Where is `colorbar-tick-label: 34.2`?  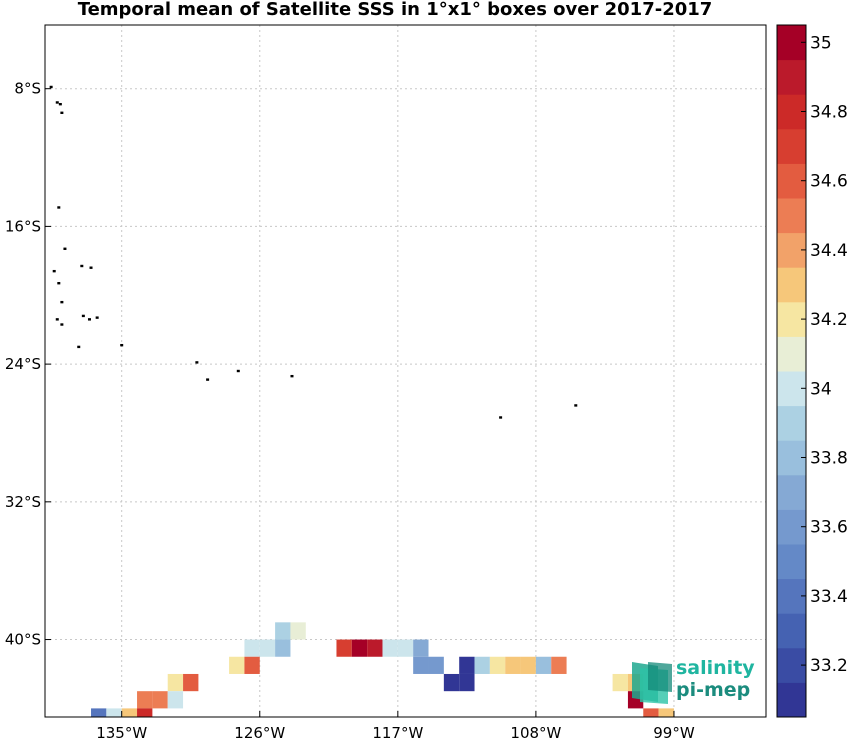 colorbar-tick-label: 34.2 is located at coordinates (829, 320).